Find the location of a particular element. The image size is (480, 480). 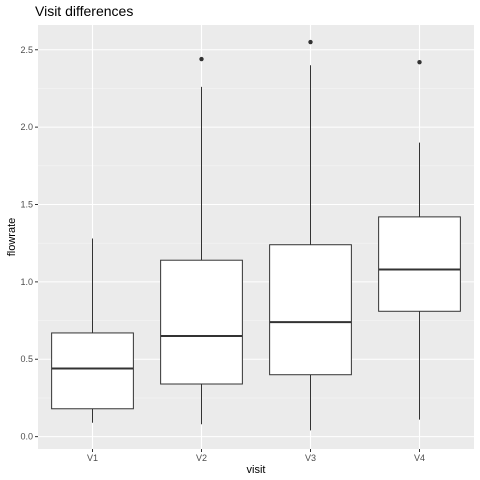

x-tick-label: V3 is located at coordinates (310, 458).